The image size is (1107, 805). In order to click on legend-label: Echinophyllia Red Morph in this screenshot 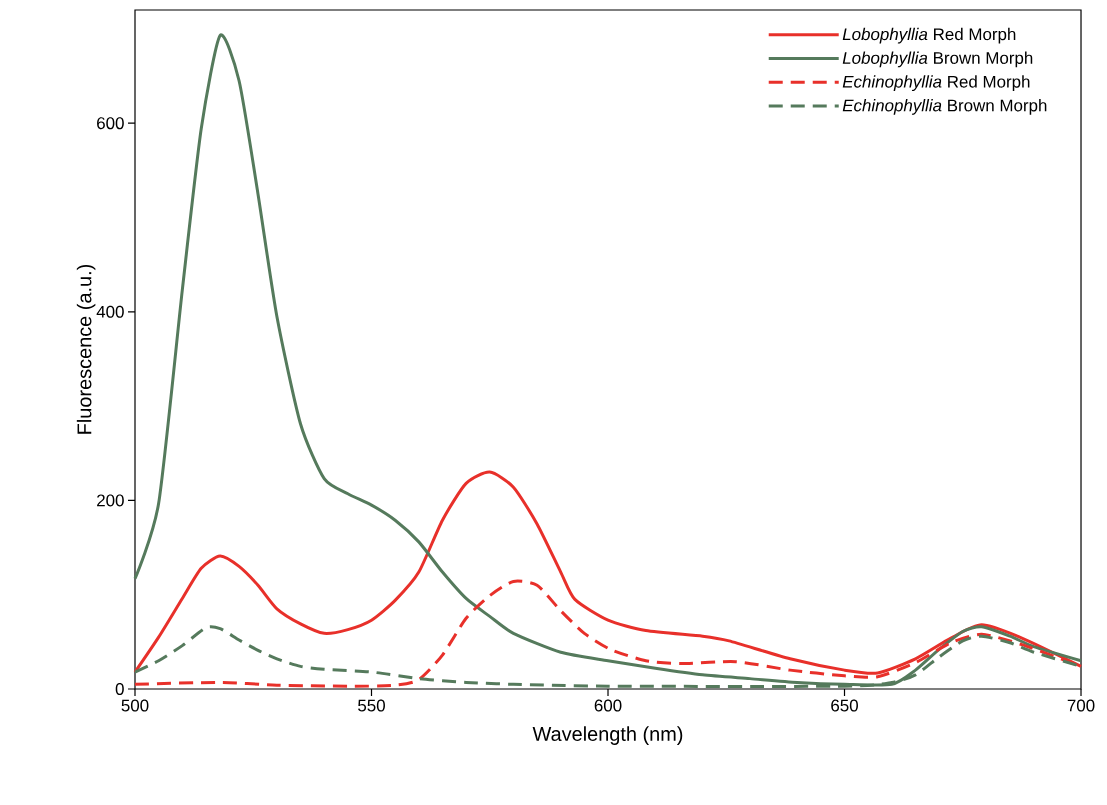, I will do `click(936, 83)`.